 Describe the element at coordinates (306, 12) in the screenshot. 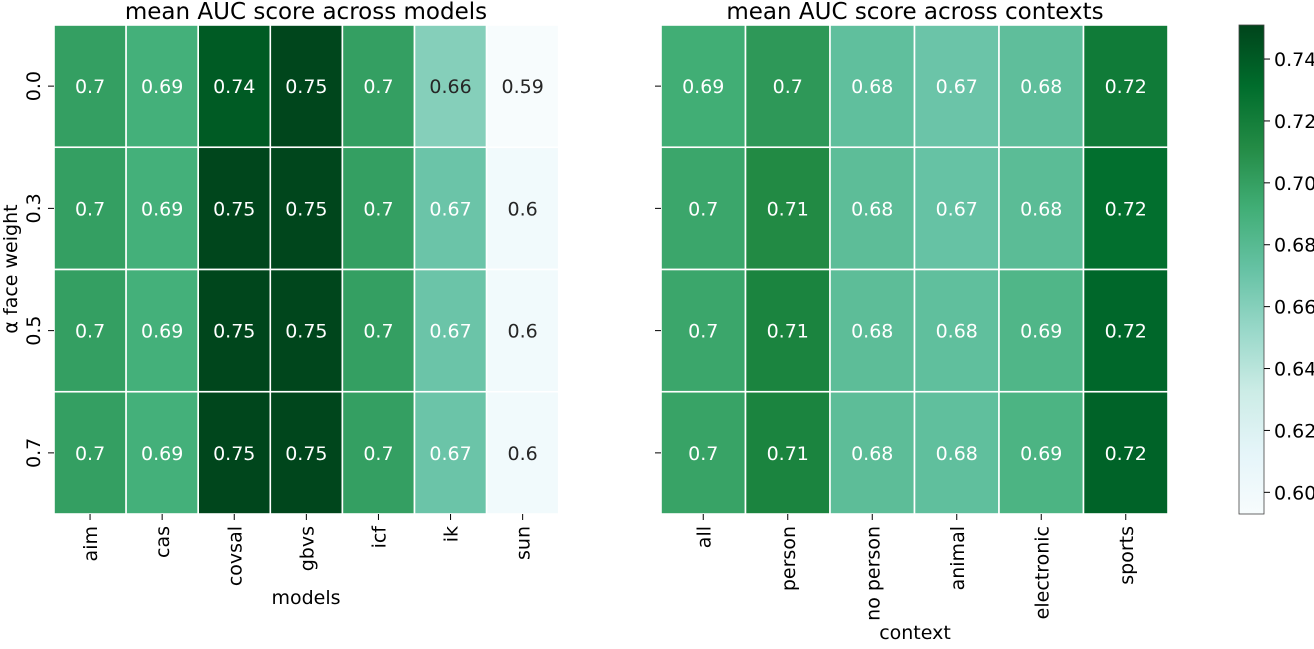

I see `chart-title-models: mean AUC score across models` at that location.